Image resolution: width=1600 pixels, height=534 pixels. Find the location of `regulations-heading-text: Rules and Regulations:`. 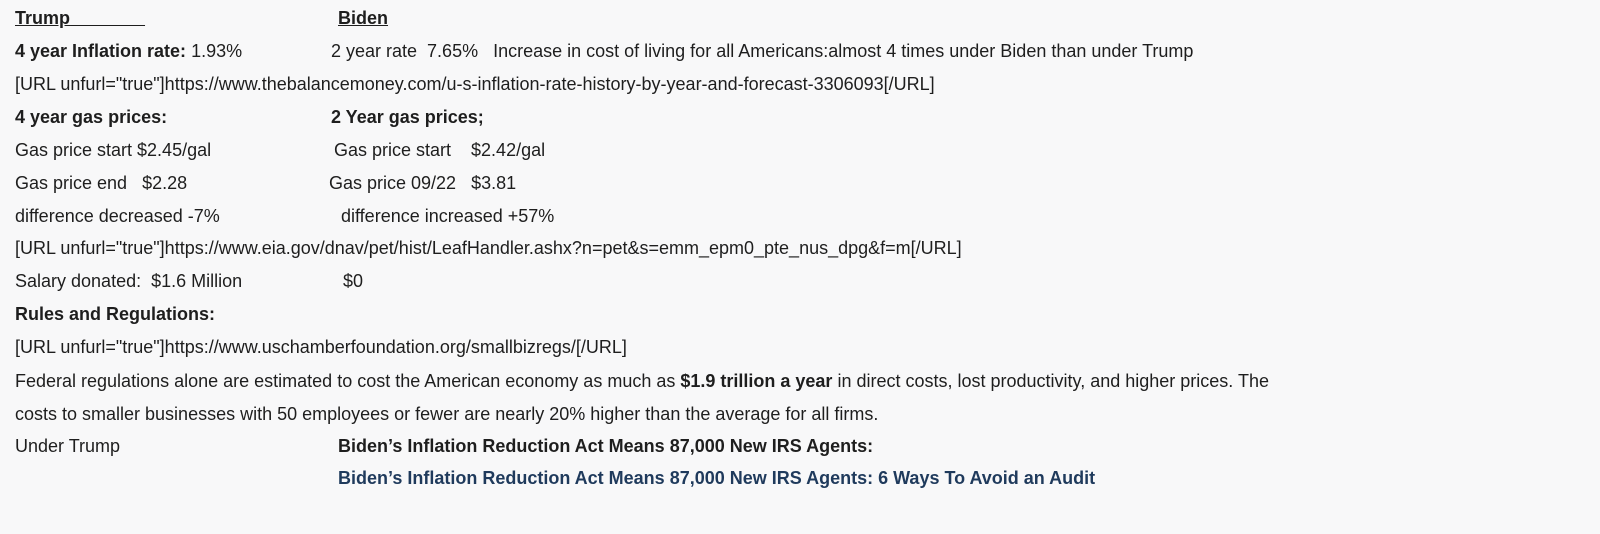

regulations-heading-text: Rules and Regulations: is located at coordinates (115, 314).